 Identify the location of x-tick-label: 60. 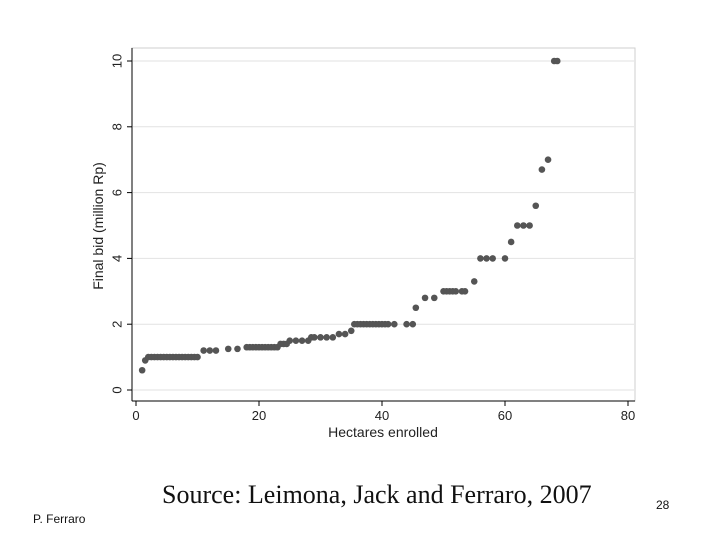
(505, 415).